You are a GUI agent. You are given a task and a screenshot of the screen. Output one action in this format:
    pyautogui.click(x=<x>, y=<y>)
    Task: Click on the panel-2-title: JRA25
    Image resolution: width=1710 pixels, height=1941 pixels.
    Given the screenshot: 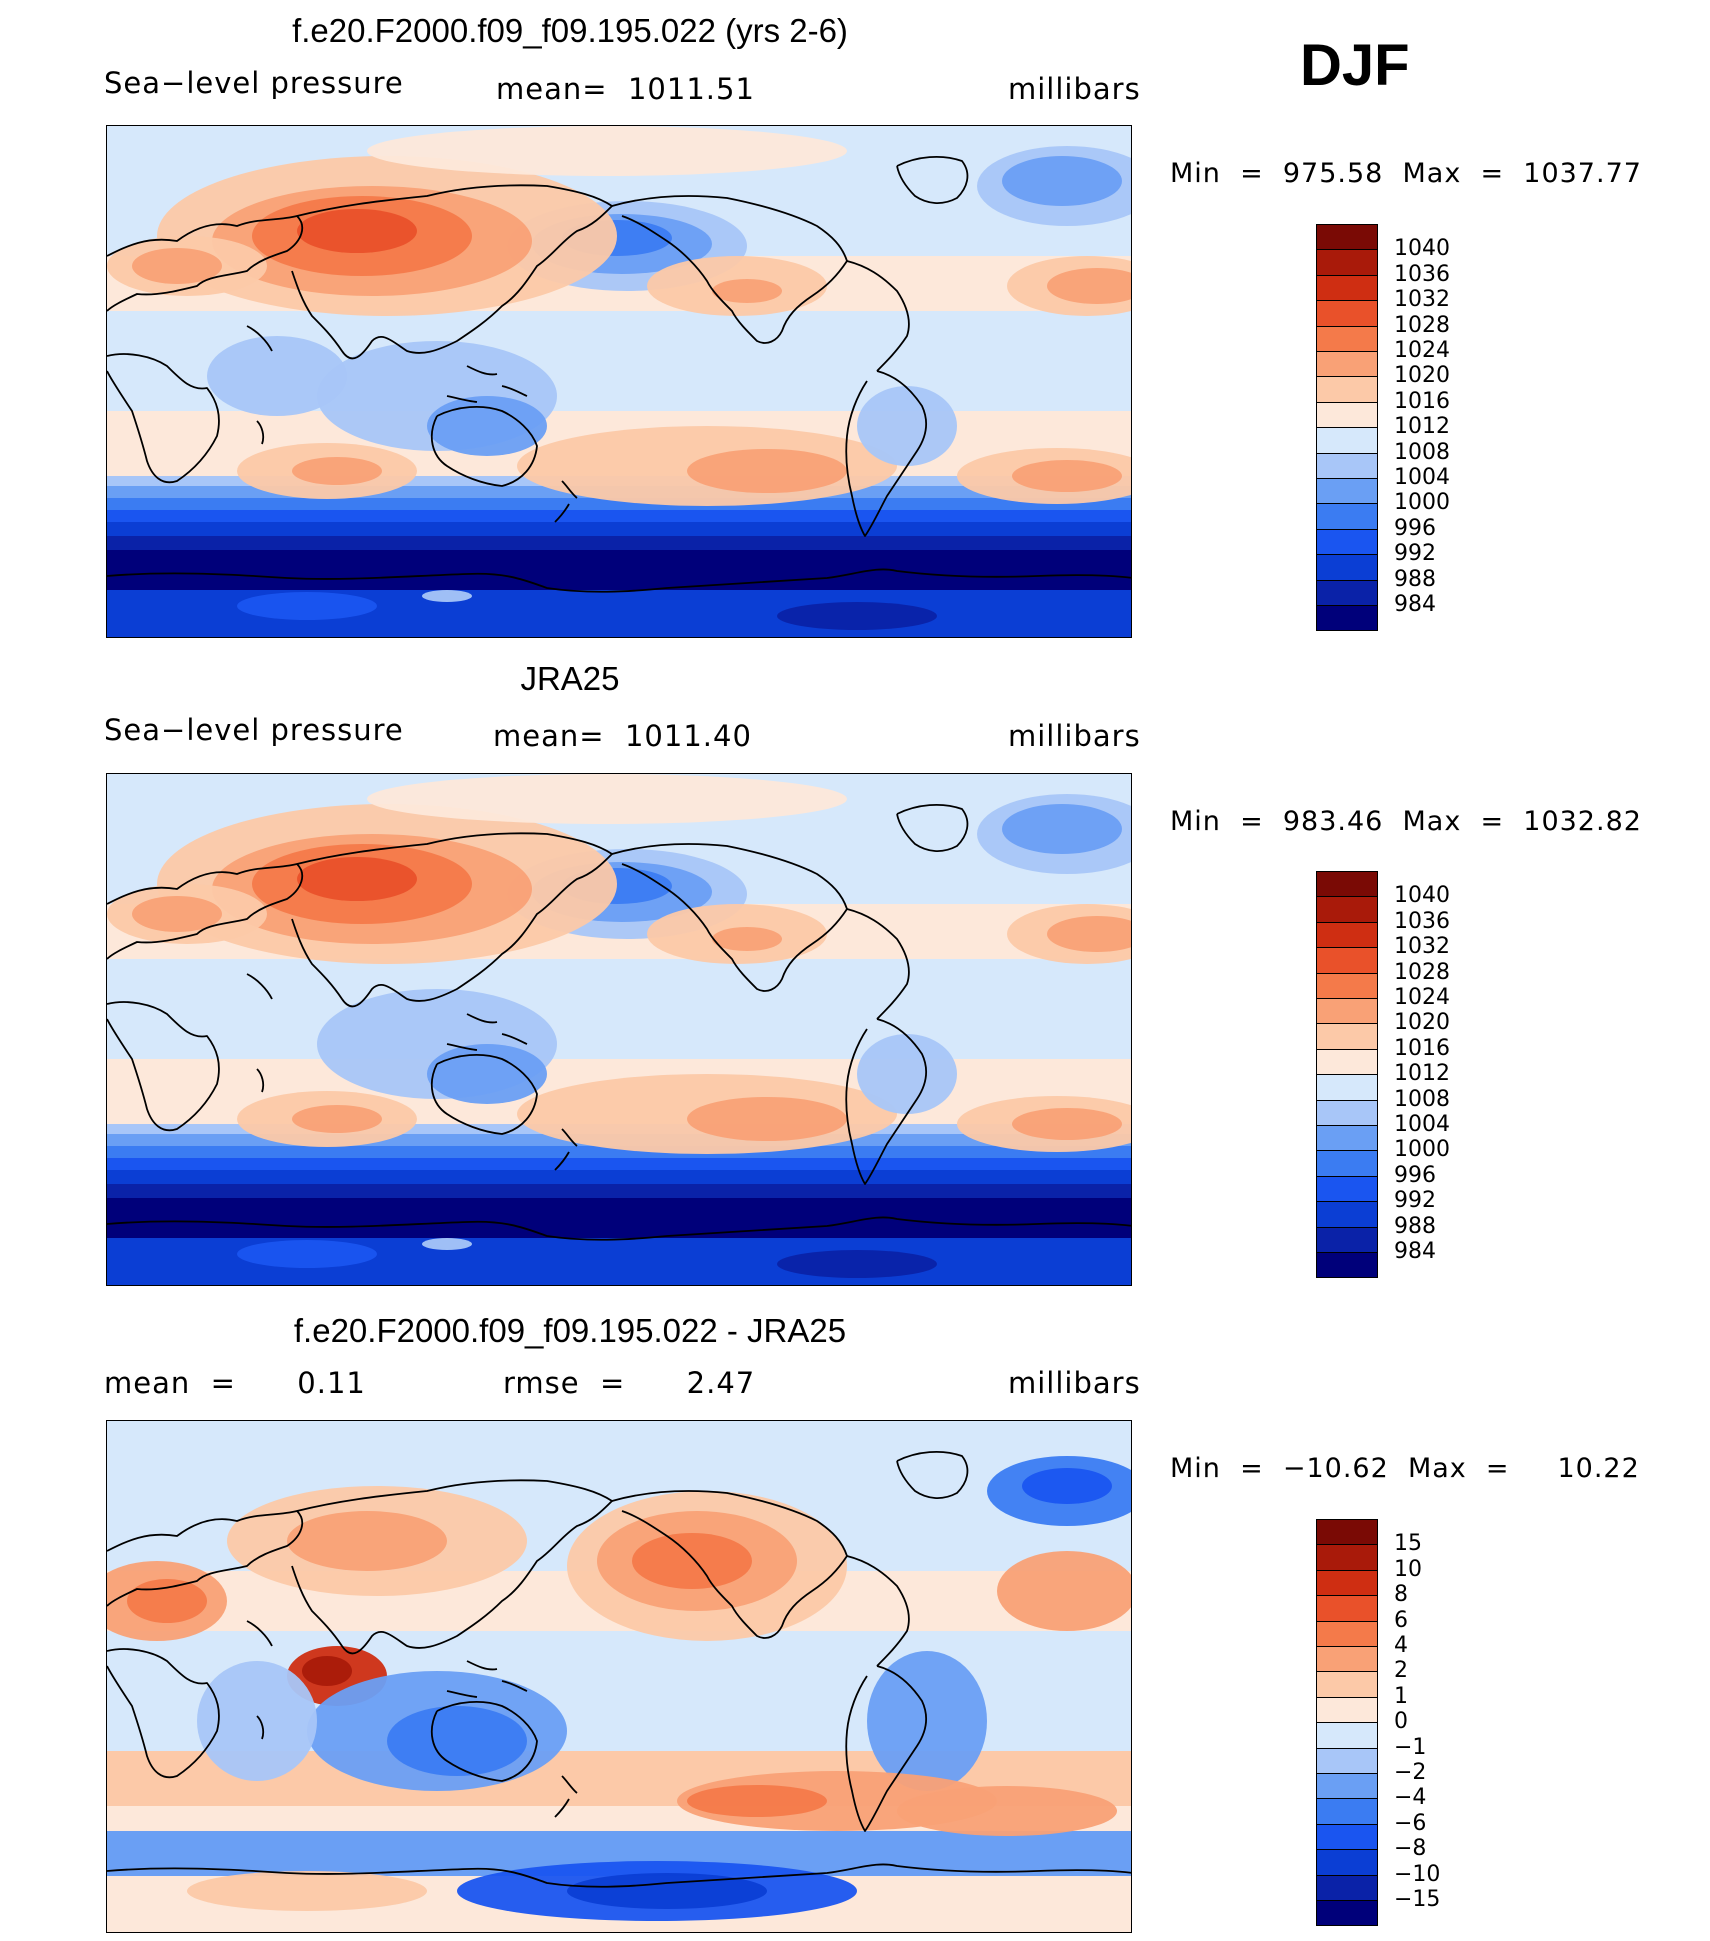 What is the action you would take?
    pyautogui.click(x=570, y=678)
    